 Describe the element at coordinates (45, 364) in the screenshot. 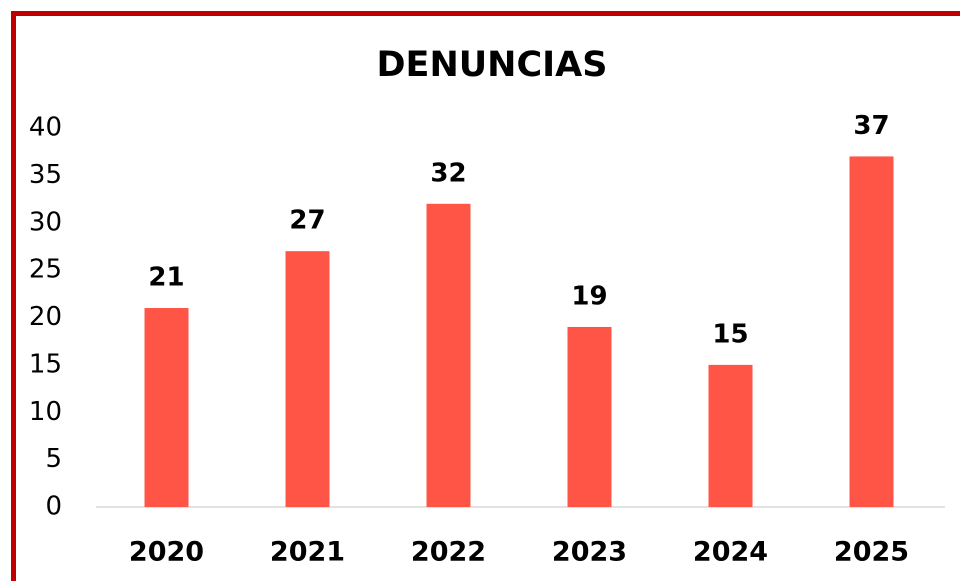

I see `y-tick-label: 15` at that location.